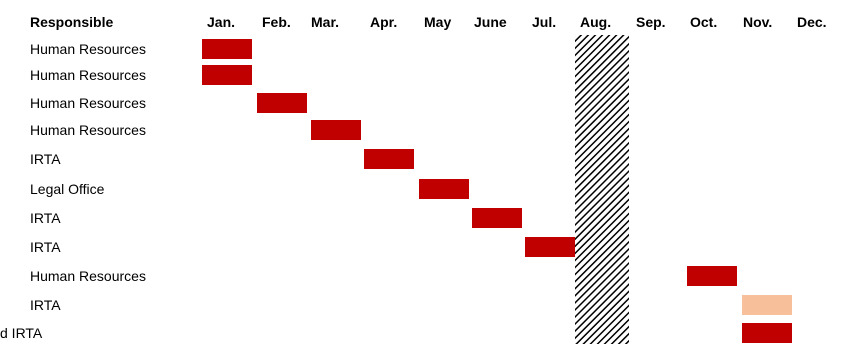 Image resolution: width=842 pixels, height=344 pixels. Describe the element at coordinates (325, 22) in the screenshot. I see `month-label: Mar.` at that location.